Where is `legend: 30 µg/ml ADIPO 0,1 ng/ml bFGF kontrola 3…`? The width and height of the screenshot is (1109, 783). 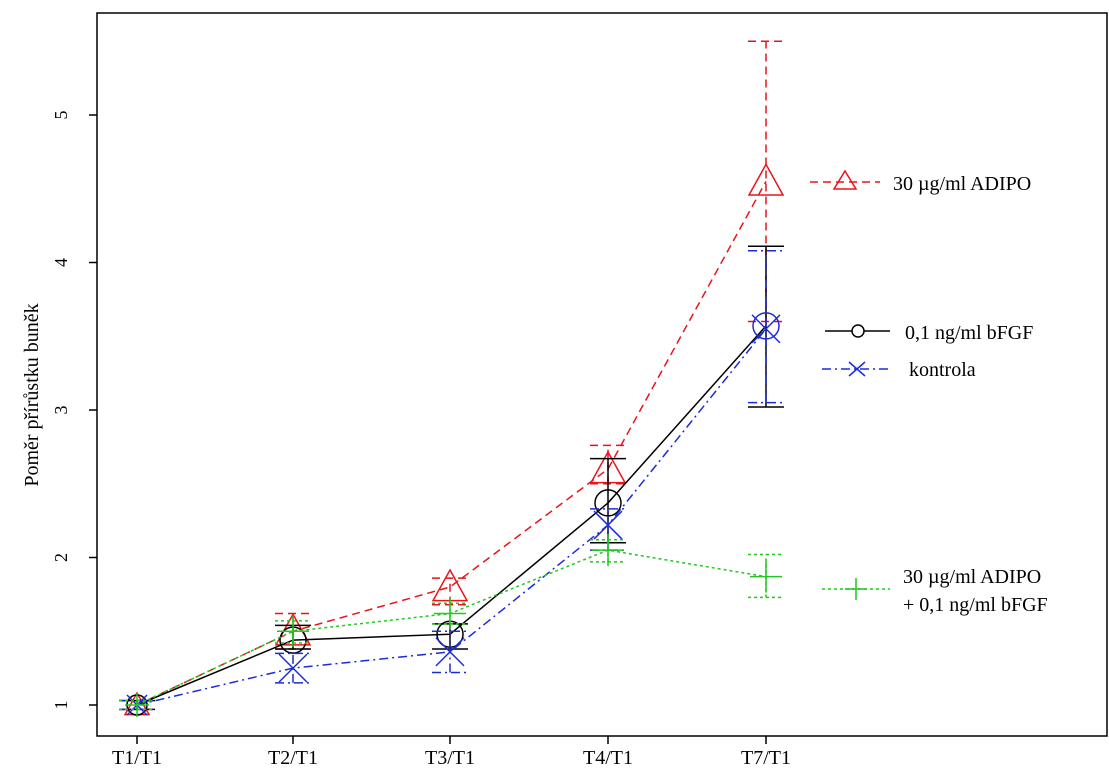
legend: 30 µg/ml ADIPO 0,1 ng/ml bFGF kontrola 3… is located at coordinates (929, 392).